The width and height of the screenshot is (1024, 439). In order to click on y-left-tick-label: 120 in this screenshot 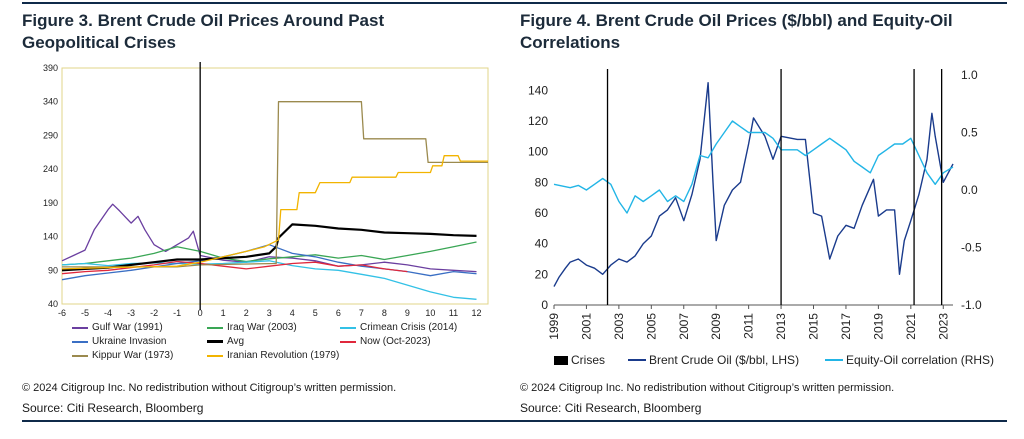, I will do `click(538, 121)`.